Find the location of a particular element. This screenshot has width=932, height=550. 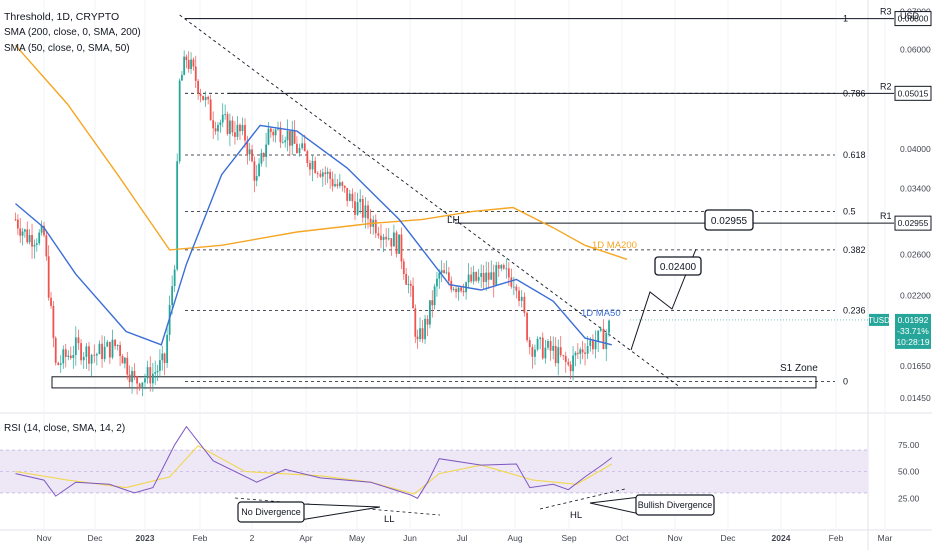

time-axis-tick: Apr is located at coordinates (305, 538).